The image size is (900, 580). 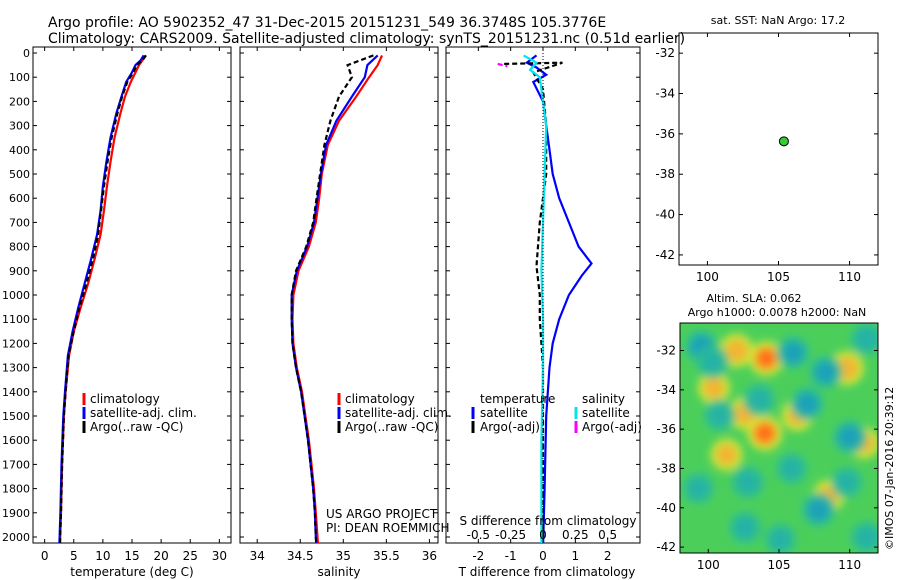 What do you see at coordinates (19, 271) in the screenshot?
I see `y-tick-label: 900` at bounding box center [19, 271].